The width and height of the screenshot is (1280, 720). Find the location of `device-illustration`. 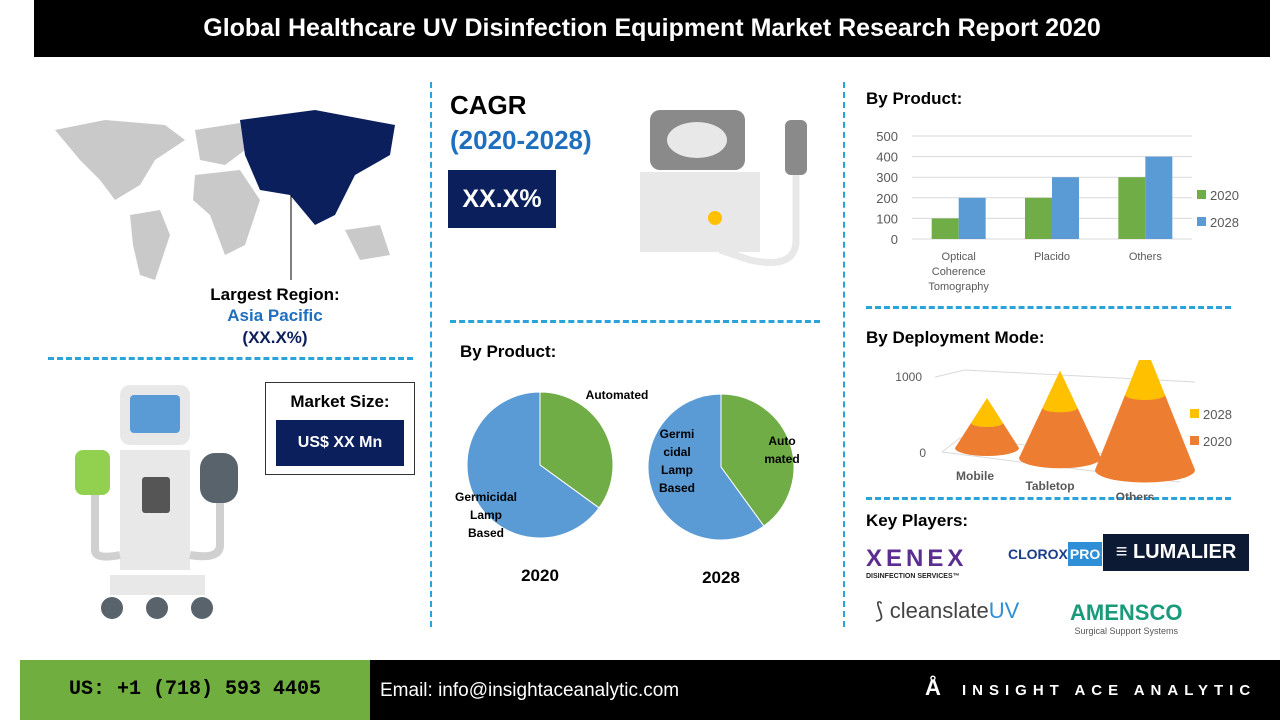

device-illustration is located at coordinates (723, 188).